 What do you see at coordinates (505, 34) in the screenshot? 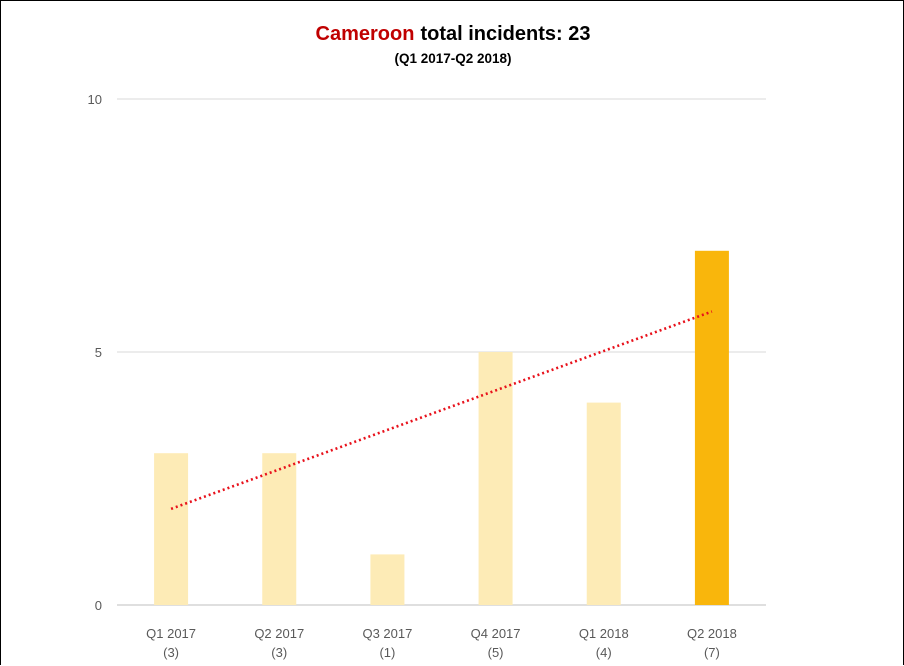
I see `chart-title-rest: total incidents: 23` at bounding box center [505, 34].